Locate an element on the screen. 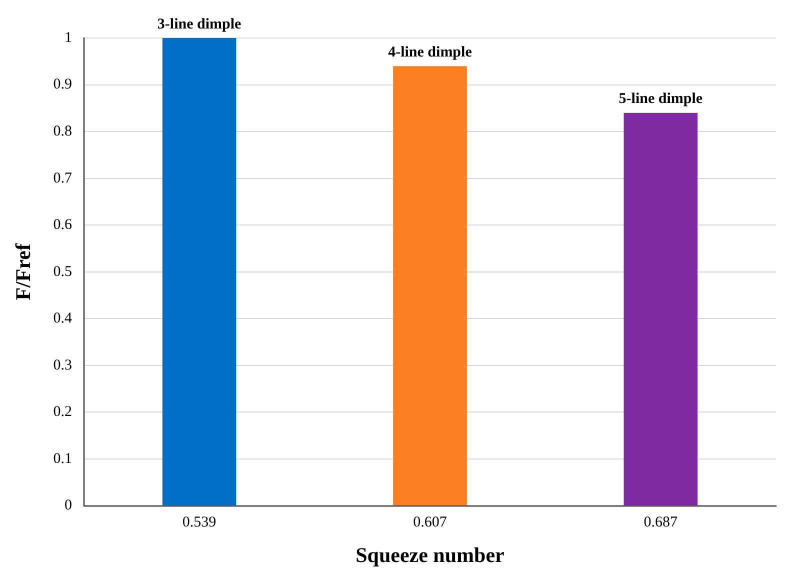 The width and height of the screenshot is (796, 581). y-tick-label: 0.3 is located at coordinates (62, 365).